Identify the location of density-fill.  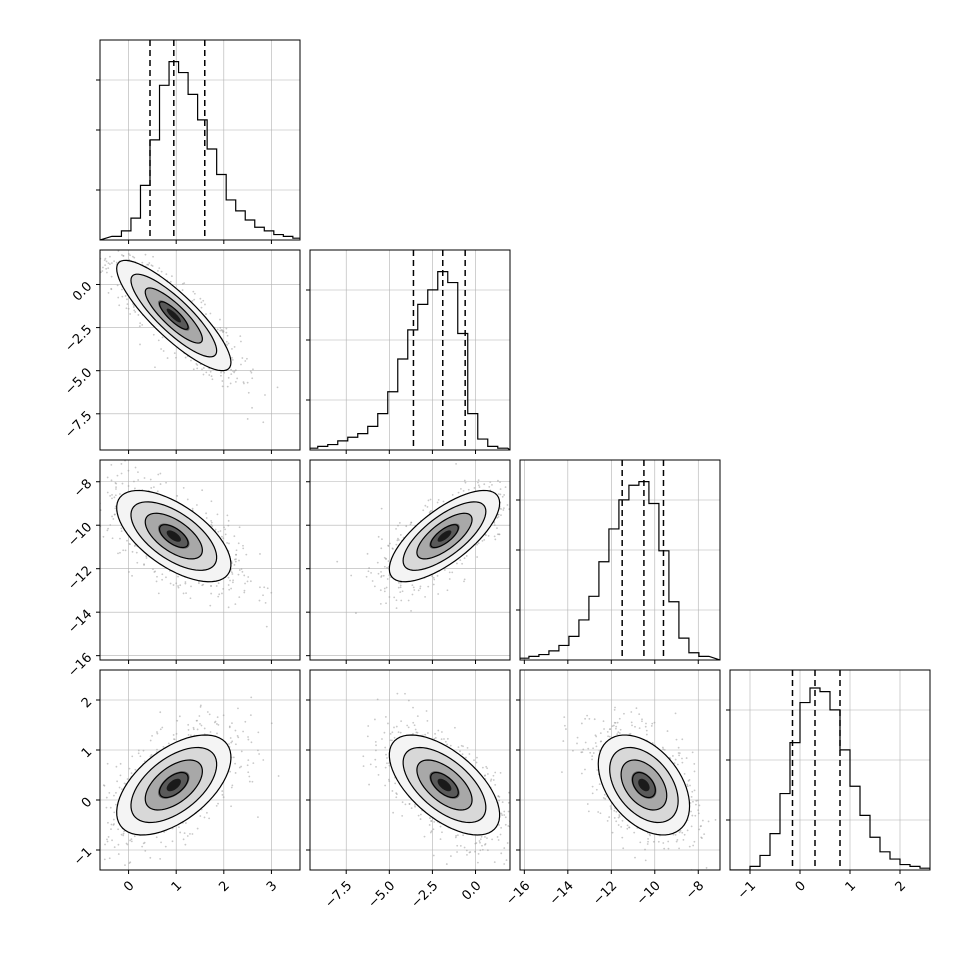
(444, 785).